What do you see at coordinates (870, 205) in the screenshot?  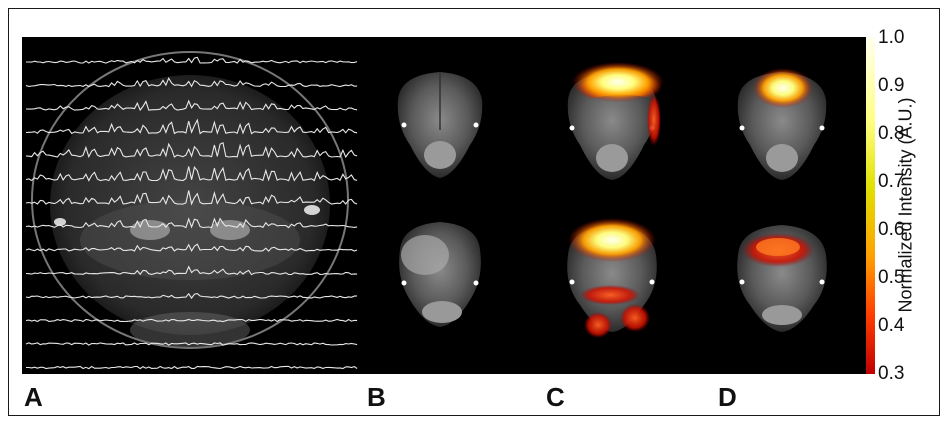 I see `colorbar` at bounding box center [870, 205].